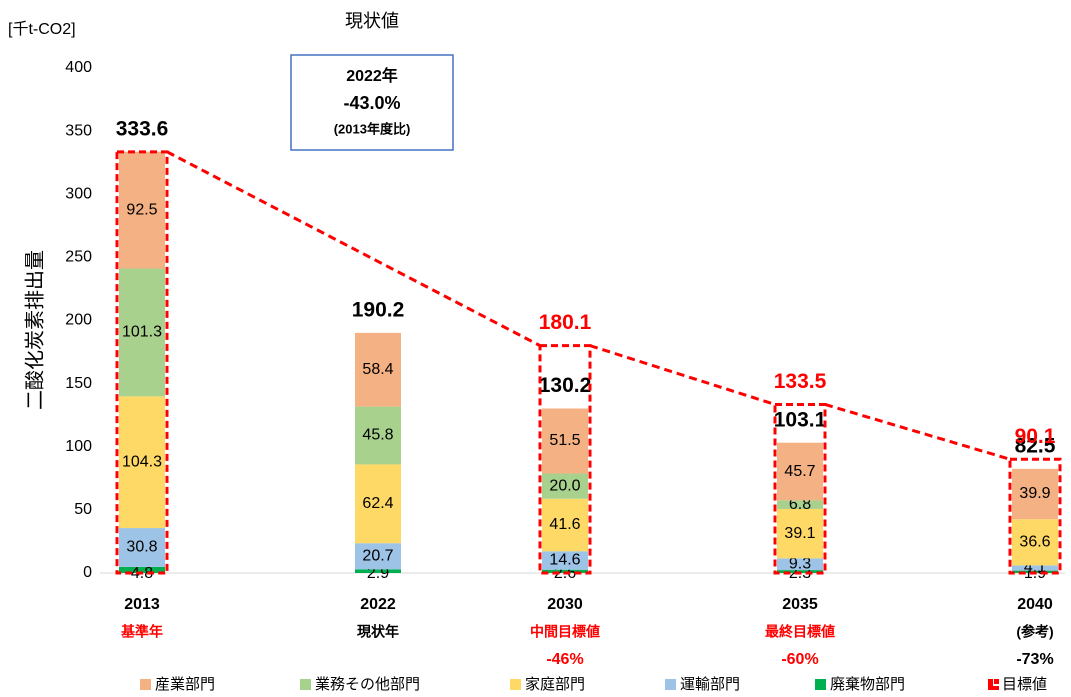 The image size is (1071, 697). What do you see at coordinates (565, 632) in the screenshot?
I see `category-note: 中間目標値` at bounding box center [565, 632].